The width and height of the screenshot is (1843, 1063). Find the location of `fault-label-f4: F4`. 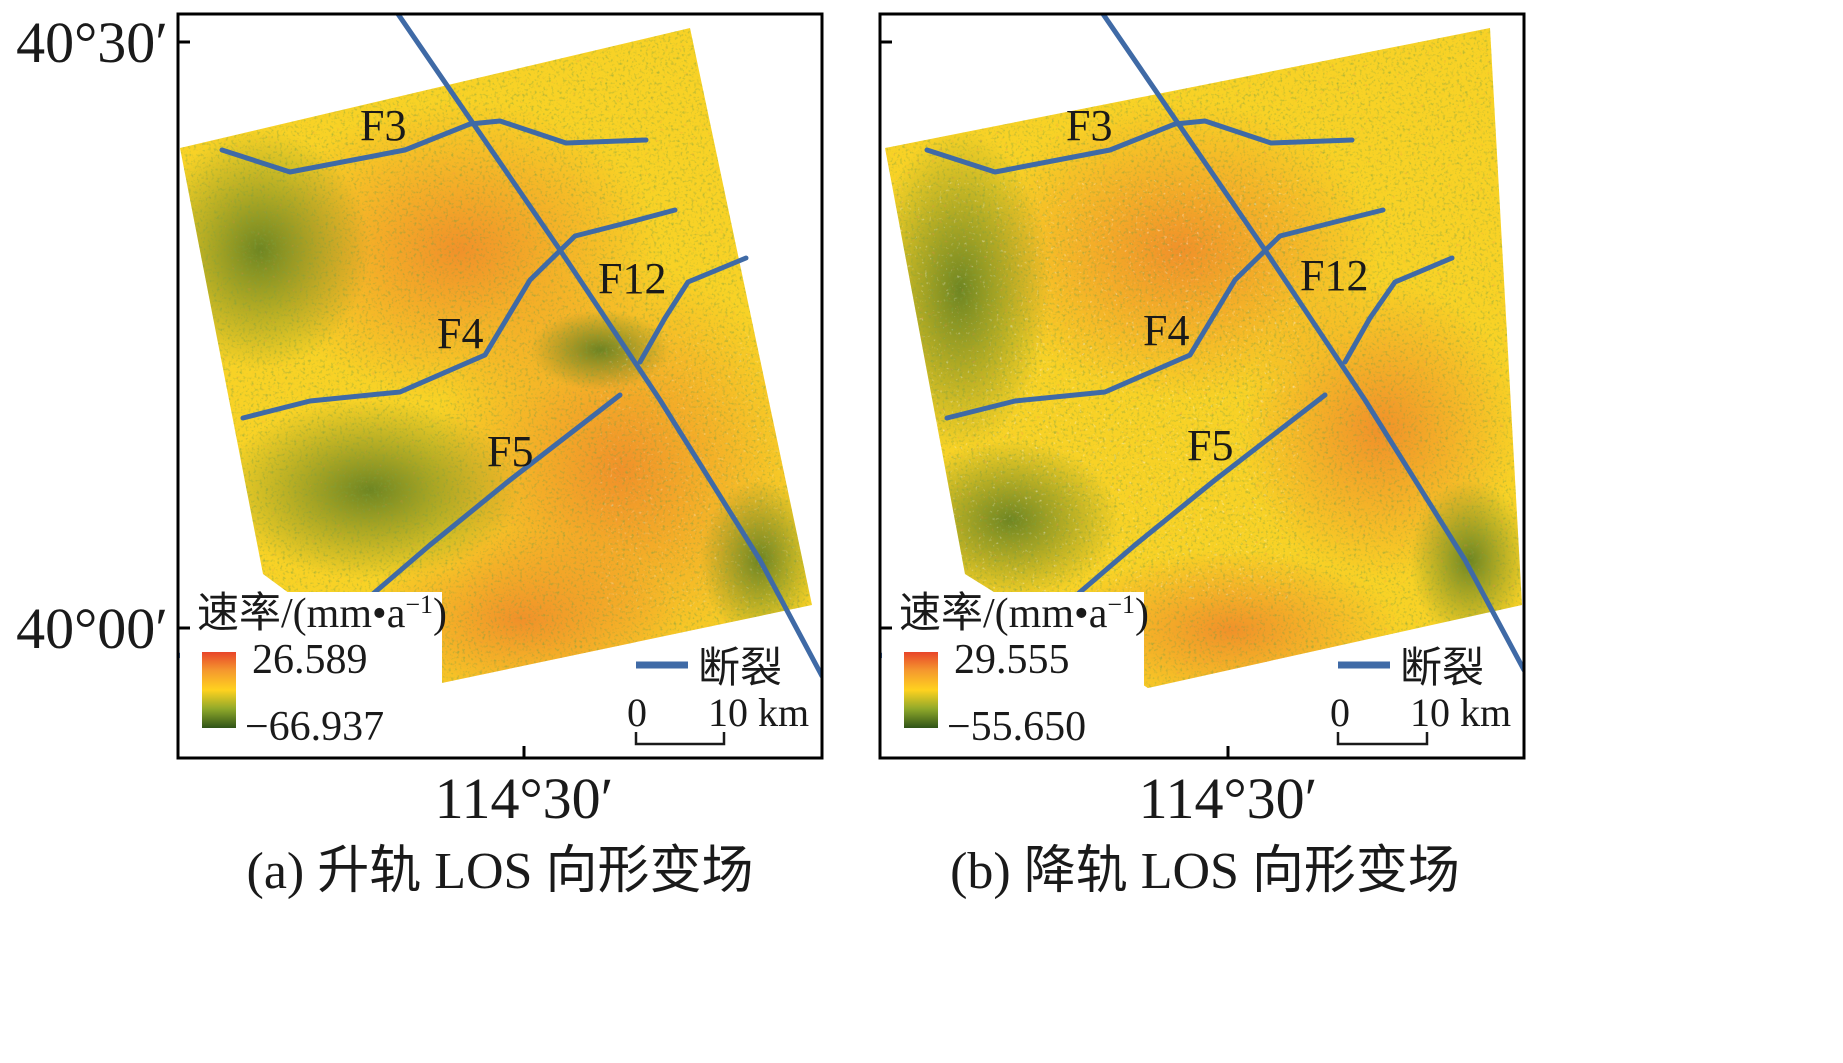

fault-label-f4: F4 is located at coordinates (460, 333).